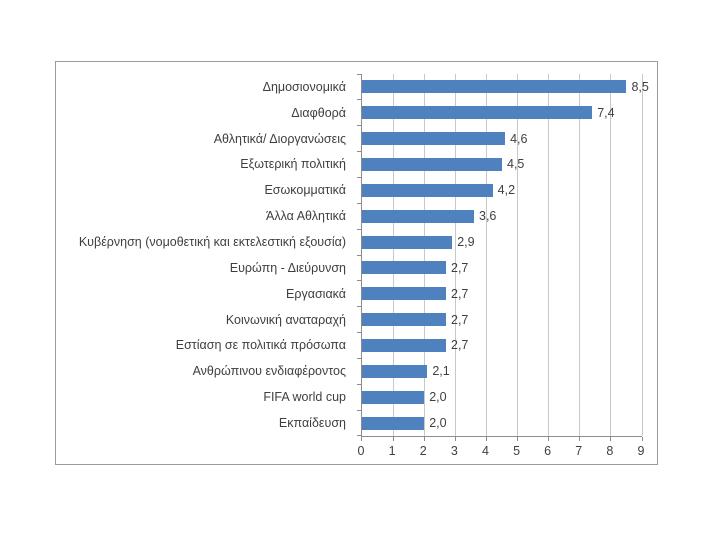 The width and height of the screenshot is (720, 540). I want to click on value-label: 3,6, so click(488, 216).